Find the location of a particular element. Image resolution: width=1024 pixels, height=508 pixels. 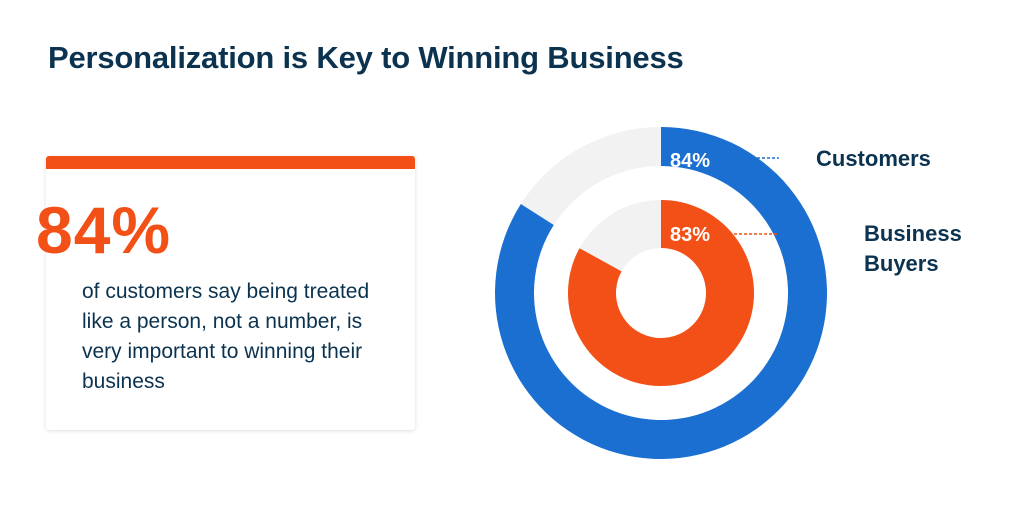

card-accent-bar is located at coordinates (230, 162).